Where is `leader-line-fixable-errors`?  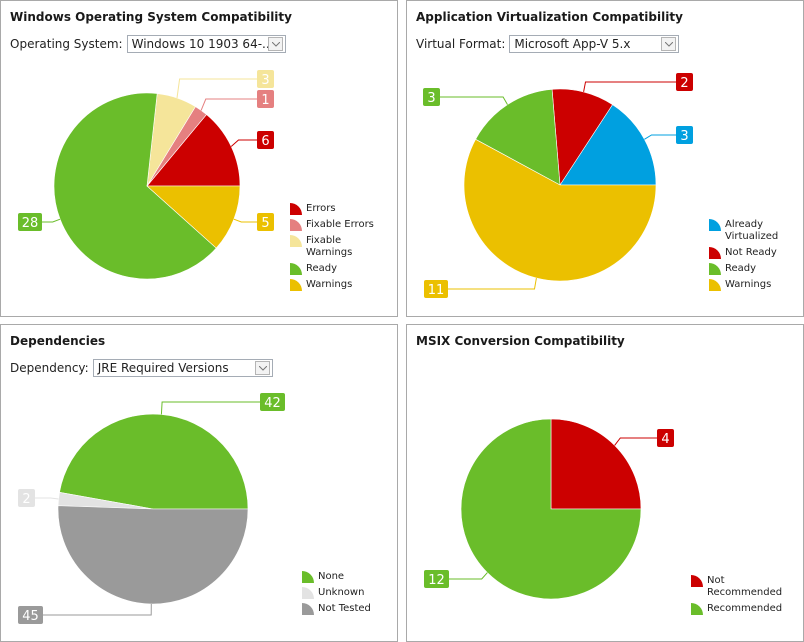
leader-line-fixable-errors is located at coordinates (228, 104).